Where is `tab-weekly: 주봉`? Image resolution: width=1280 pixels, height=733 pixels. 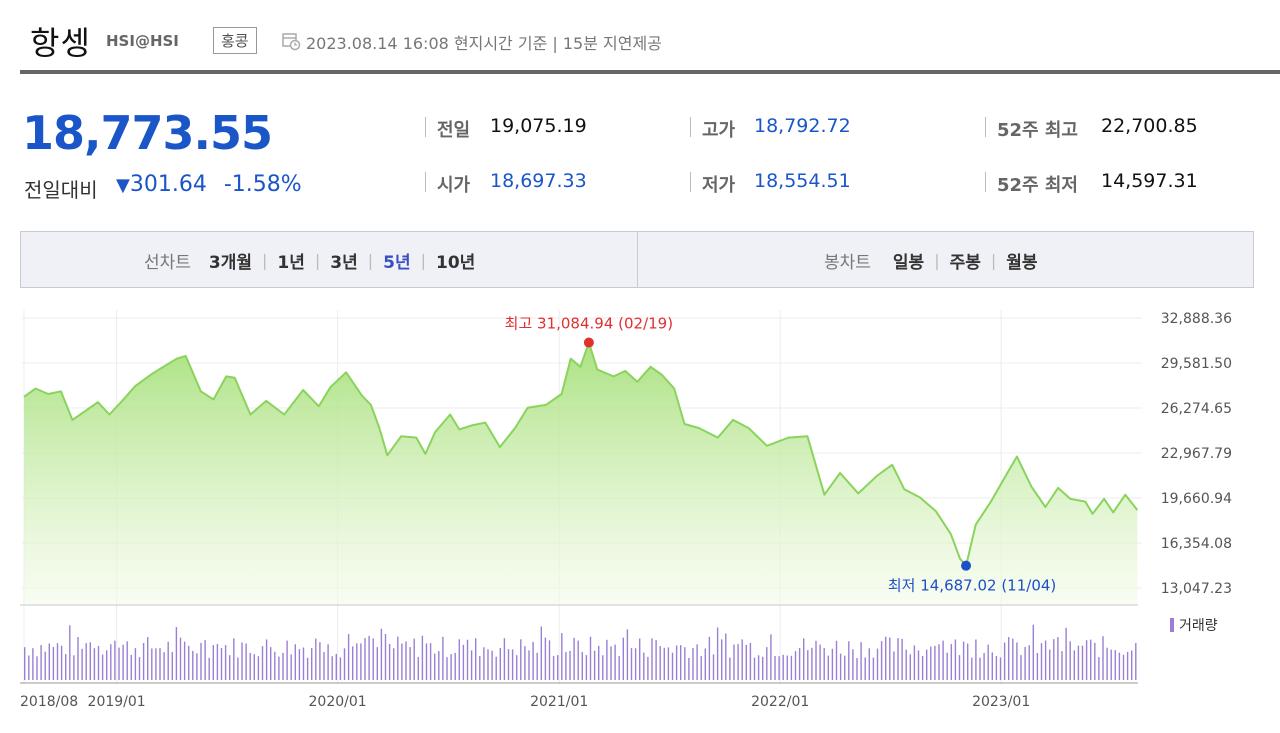 tab-weekly: 주봉 is located at coordinates (965, 263).